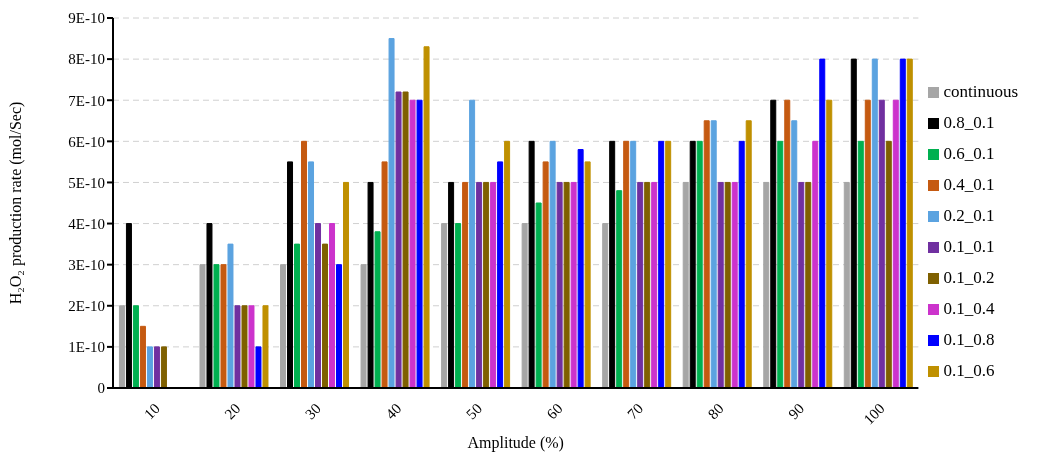 Image resolution: width=1039 pixels, height=460 pixels. I want to click on y-axis-title: H₂O₂ production rate (mol/Sec), so click(15, 203).